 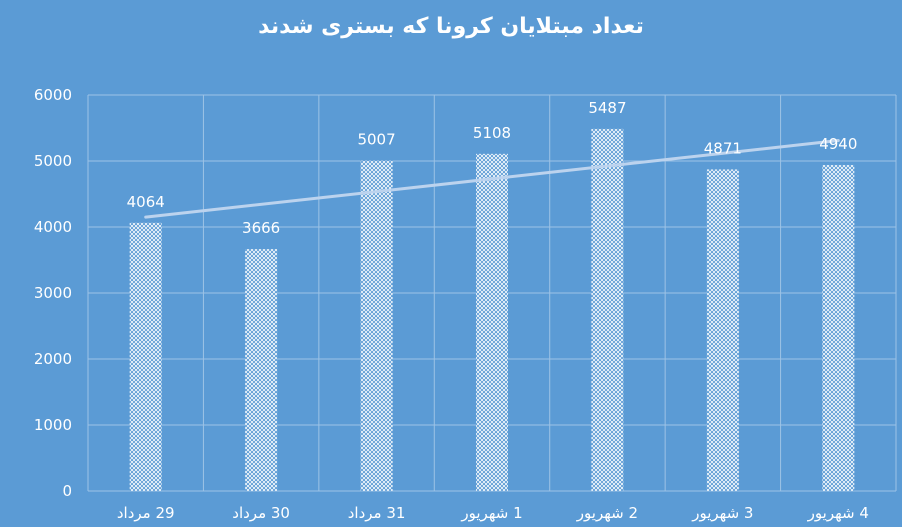 I want to click on y-tick-label: 3000, so click(x=53, y=293).